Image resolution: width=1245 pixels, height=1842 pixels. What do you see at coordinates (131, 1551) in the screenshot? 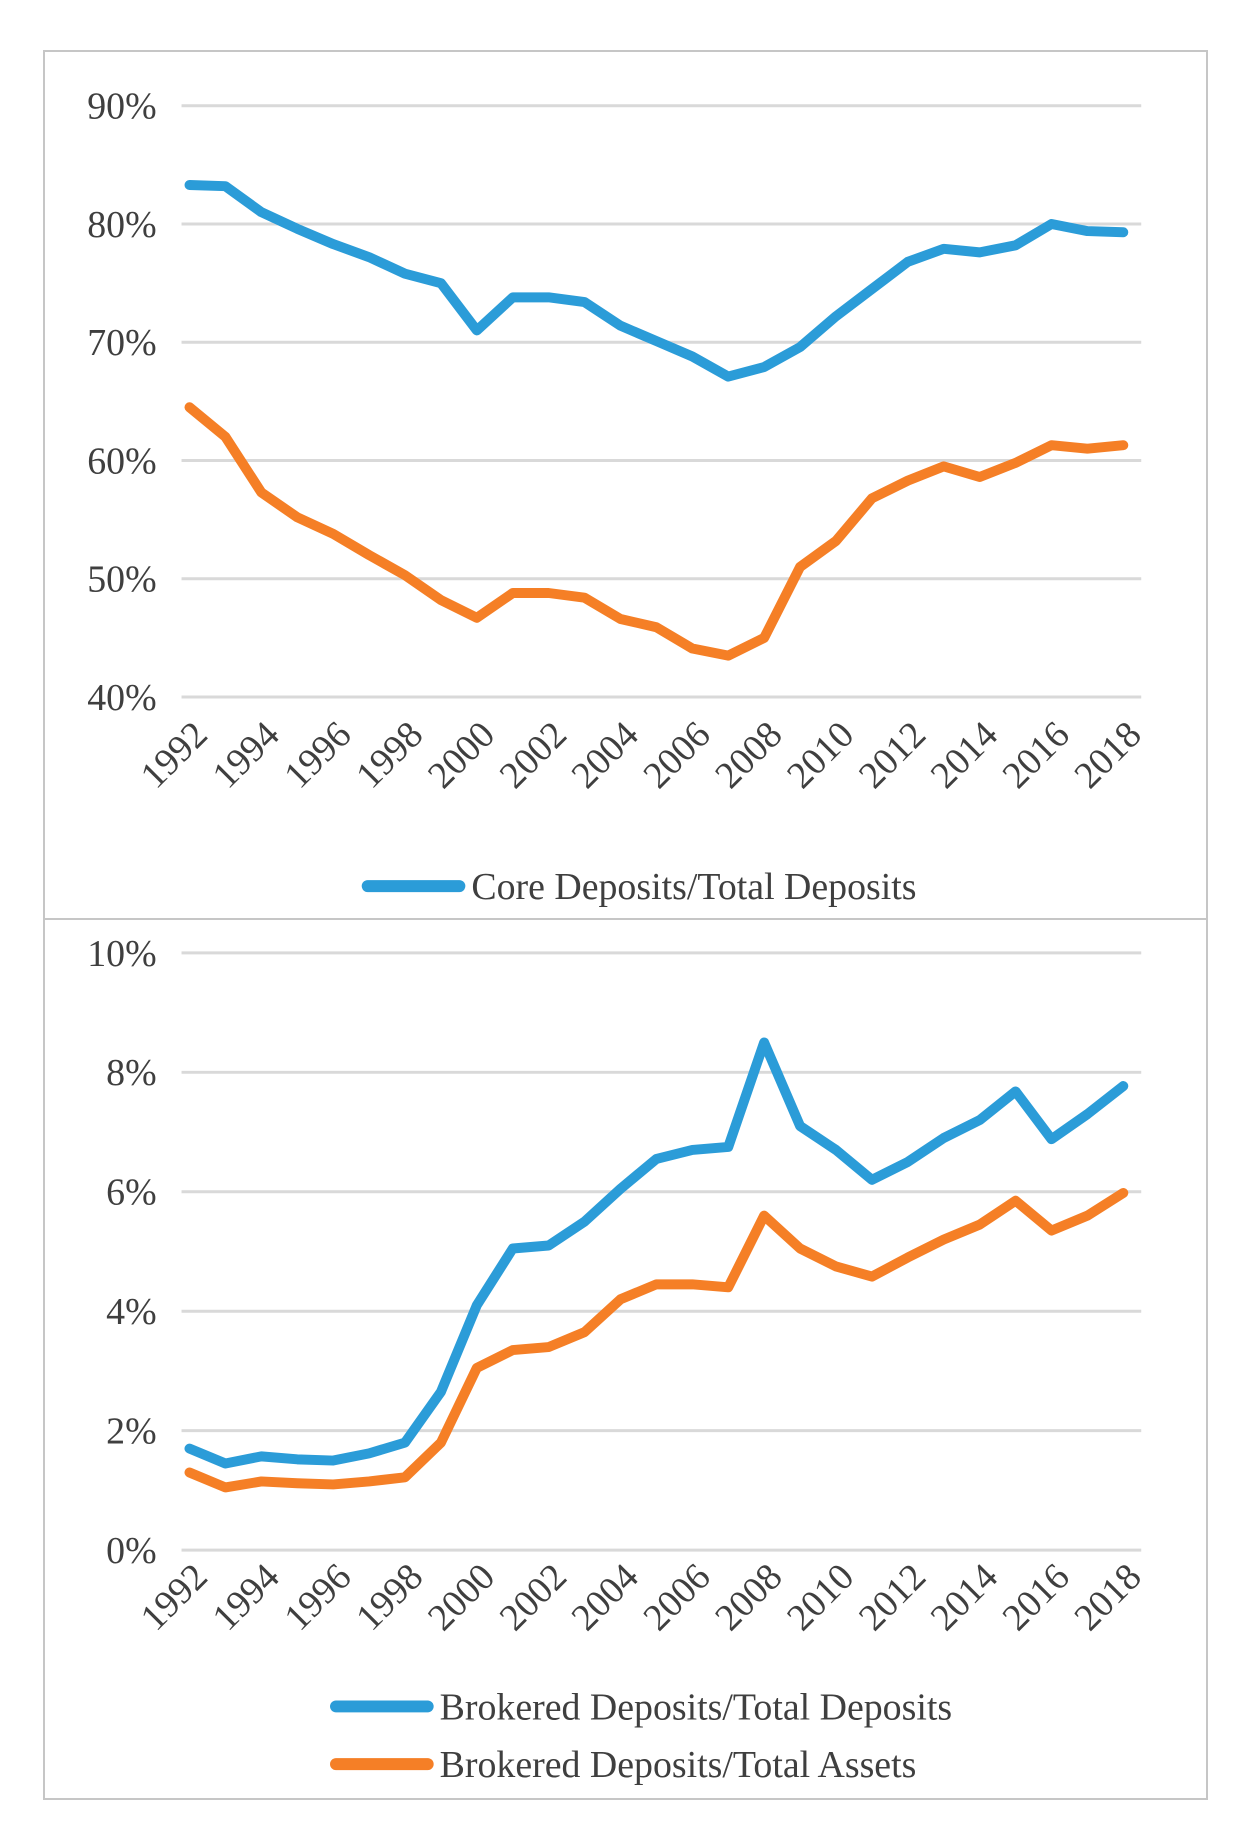
I see `y-axis-tick-label: 0%` at bounding box center [131, 1551].